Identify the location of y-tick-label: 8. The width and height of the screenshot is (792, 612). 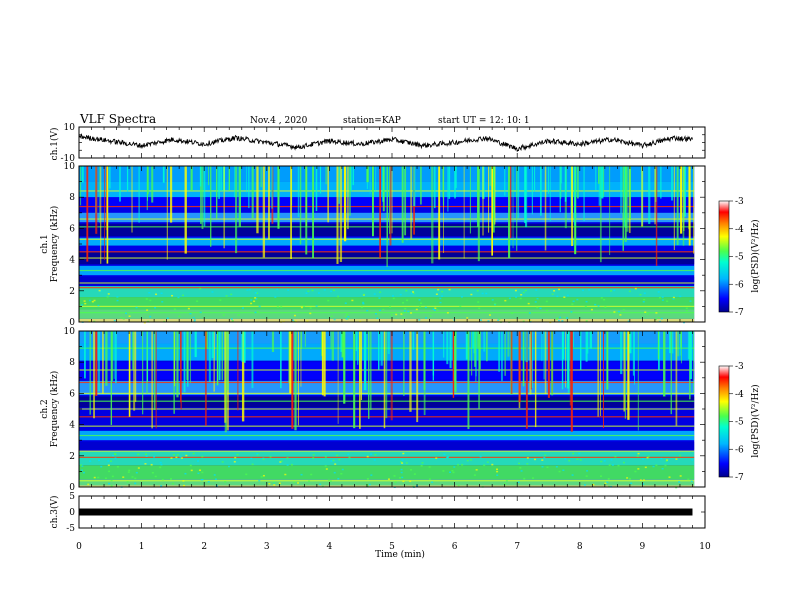
(72, 363).